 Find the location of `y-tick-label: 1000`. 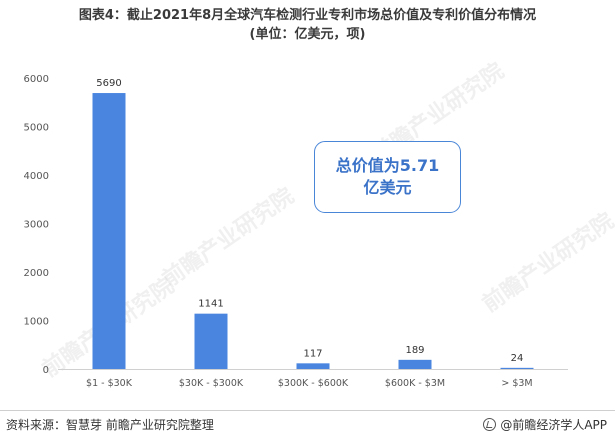

y-tick-label: 1000 is located at coordinates (36, 322).